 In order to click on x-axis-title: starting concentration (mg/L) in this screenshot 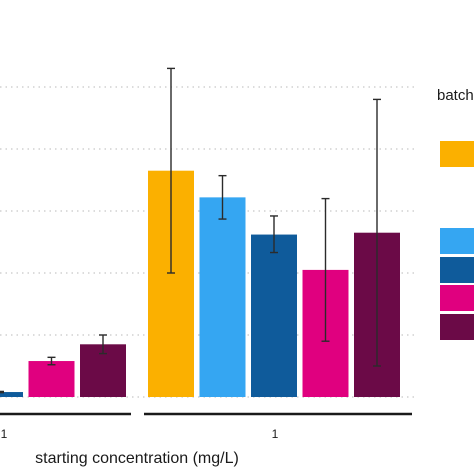, I will do `click(137, 458)`.